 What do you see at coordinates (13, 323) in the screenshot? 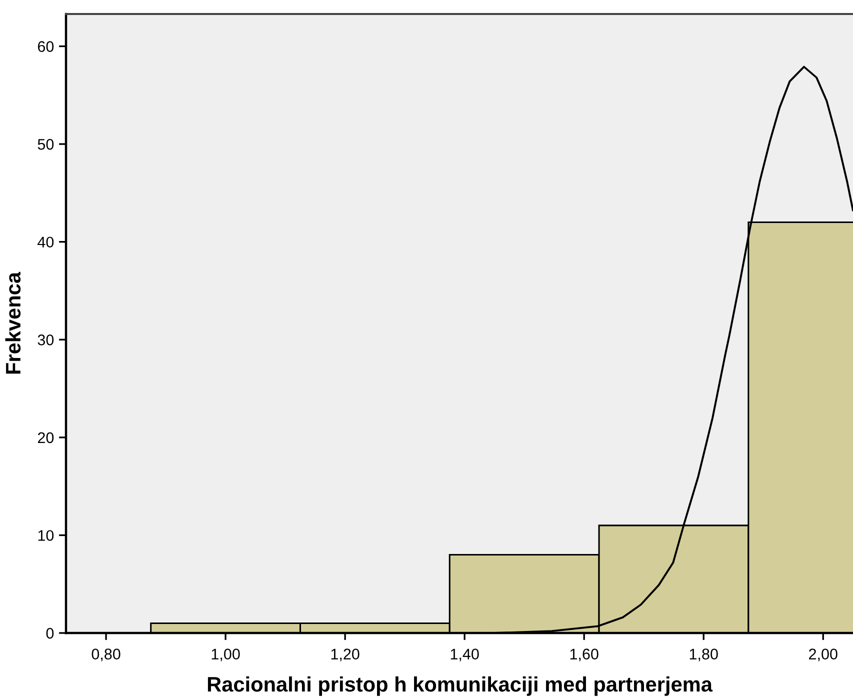
I see `y-axis-title: Frekvenca` at bounding box center [13, 323].